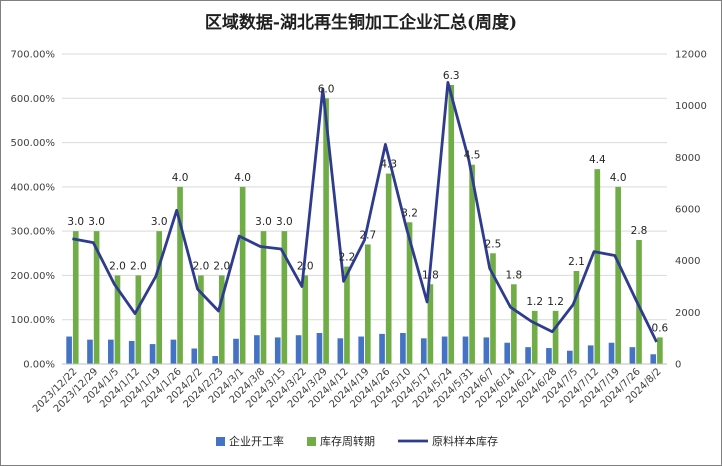 This screenshot has width=722, height=466. I want to click on left-tick-label: 300.00%, so click(33, 232).